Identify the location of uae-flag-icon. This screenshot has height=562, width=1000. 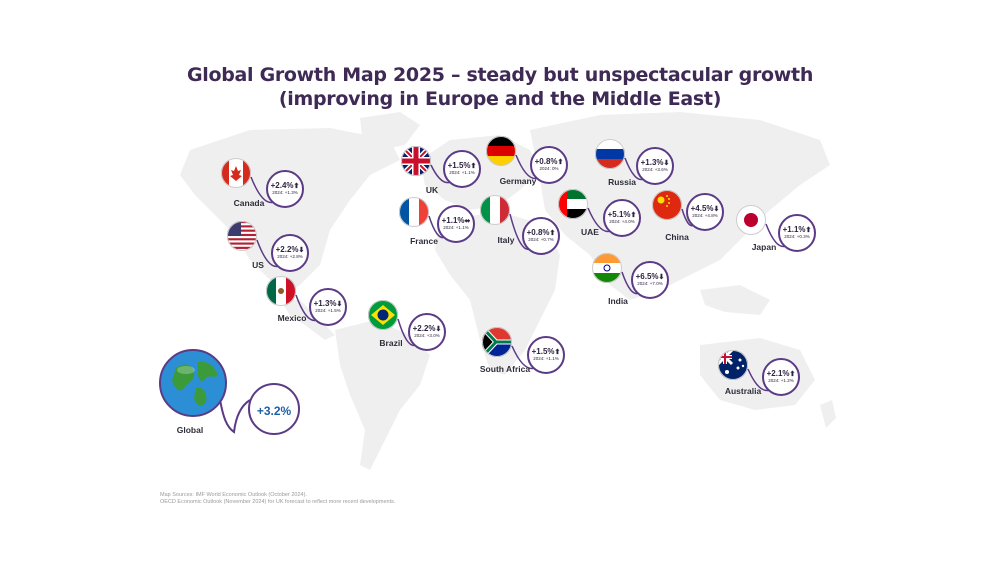
(573, 204).